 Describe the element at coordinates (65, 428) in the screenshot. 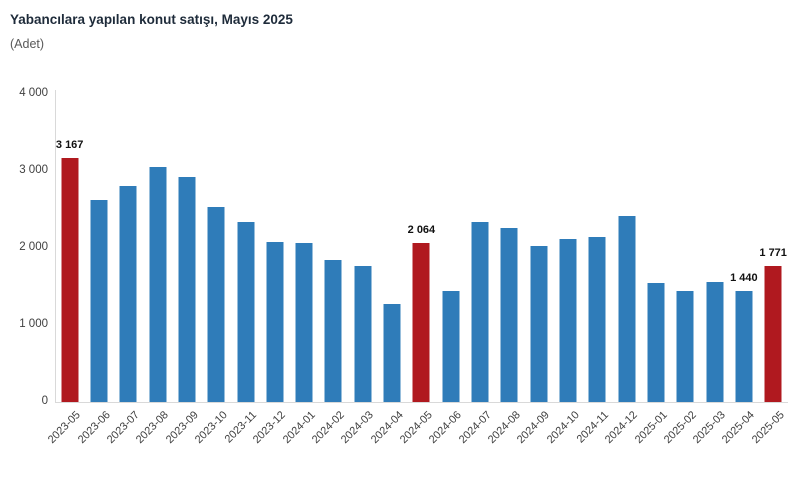

I see `x-tick-label: 2023-05` at that location.